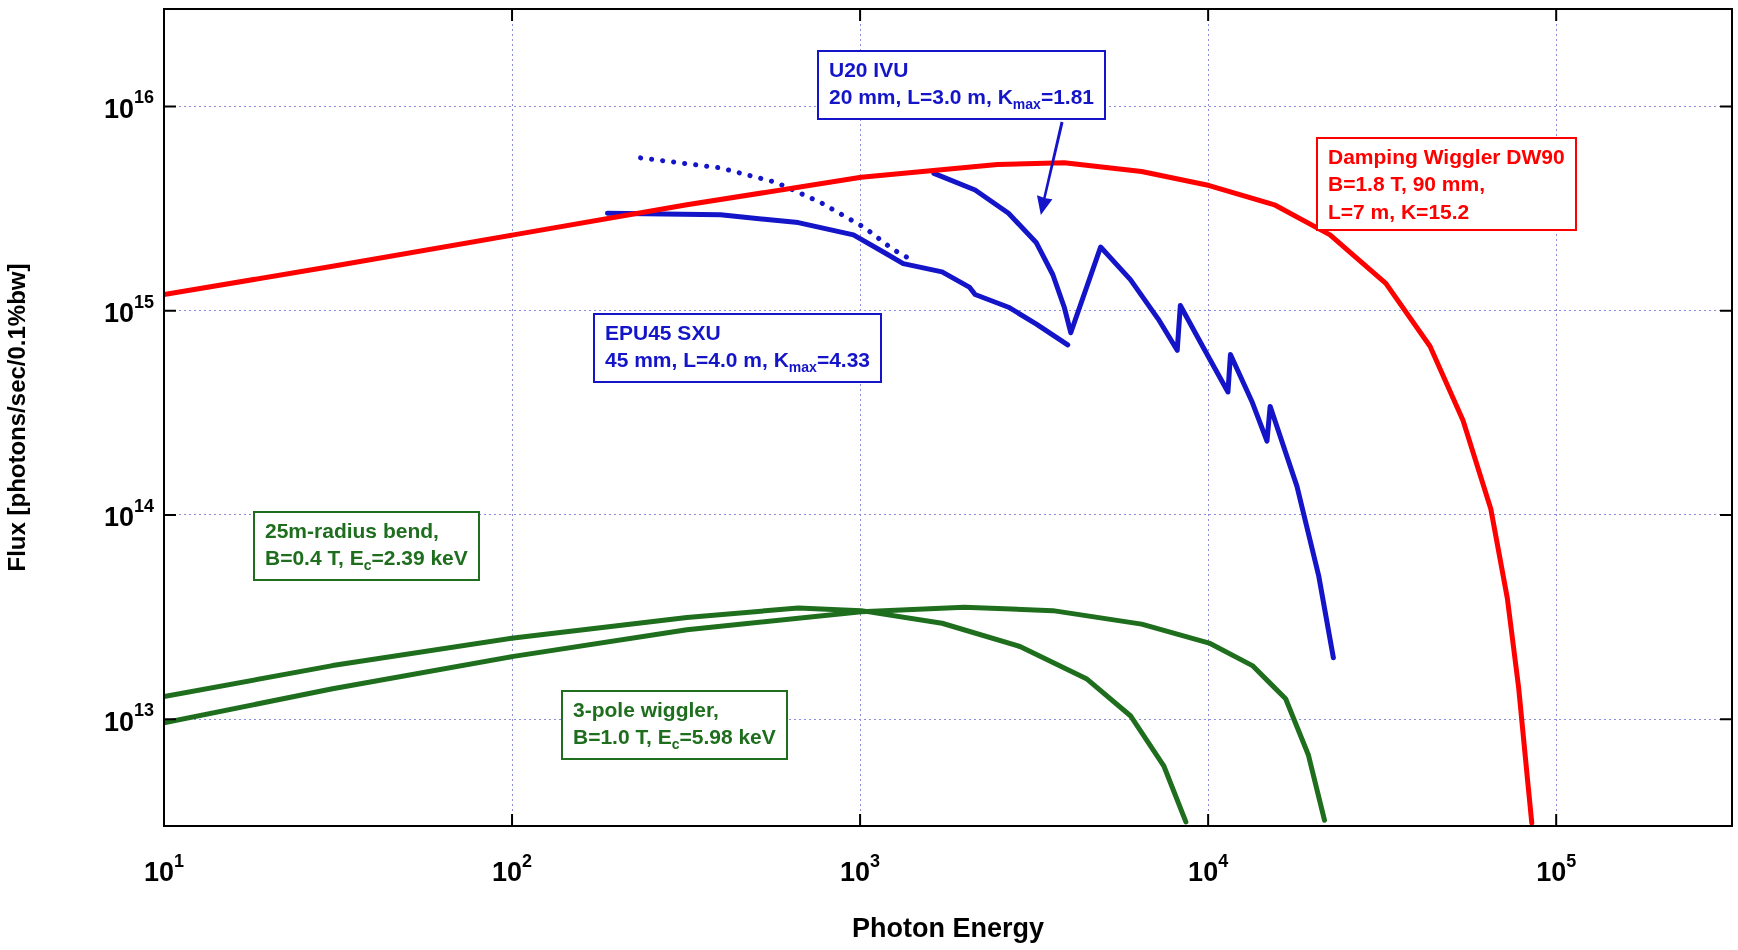 Image resolution: width=1738 pixels, height=950 pixels. I want to click on text: U20 IVU 20 mm, L=3.0 m, K$_{max}$=1.81, so click(962, 85).